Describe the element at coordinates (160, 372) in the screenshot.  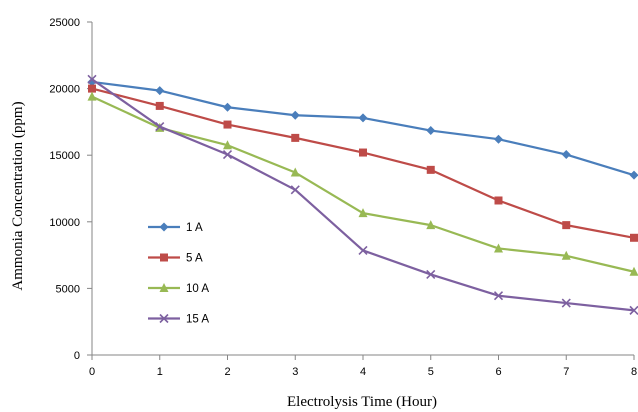
I see `x-tick-label: 1` at that location.